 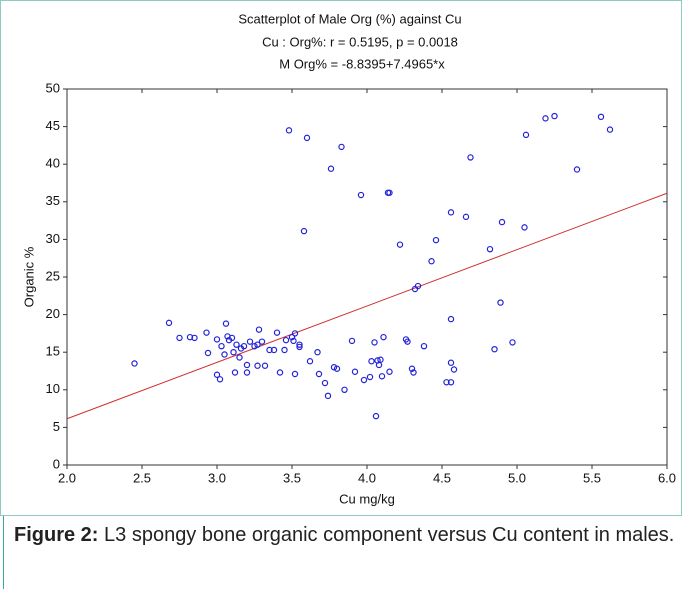 What do you see at coordinates (667, 477) in the screenshot?
I see `x-tick-label: 6.0` at bounding box center [667, 477].